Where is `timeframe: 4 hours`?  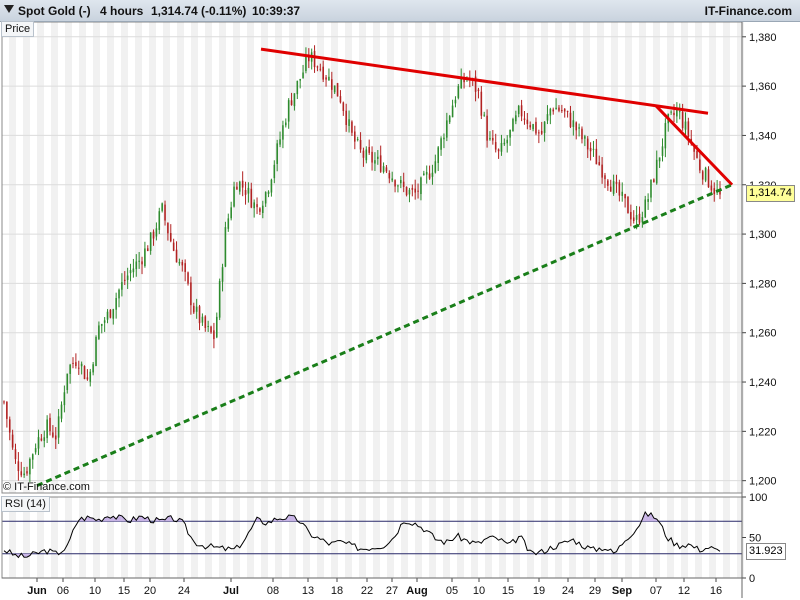 timeframe: 4 hours is located at coordinates (122, 11).